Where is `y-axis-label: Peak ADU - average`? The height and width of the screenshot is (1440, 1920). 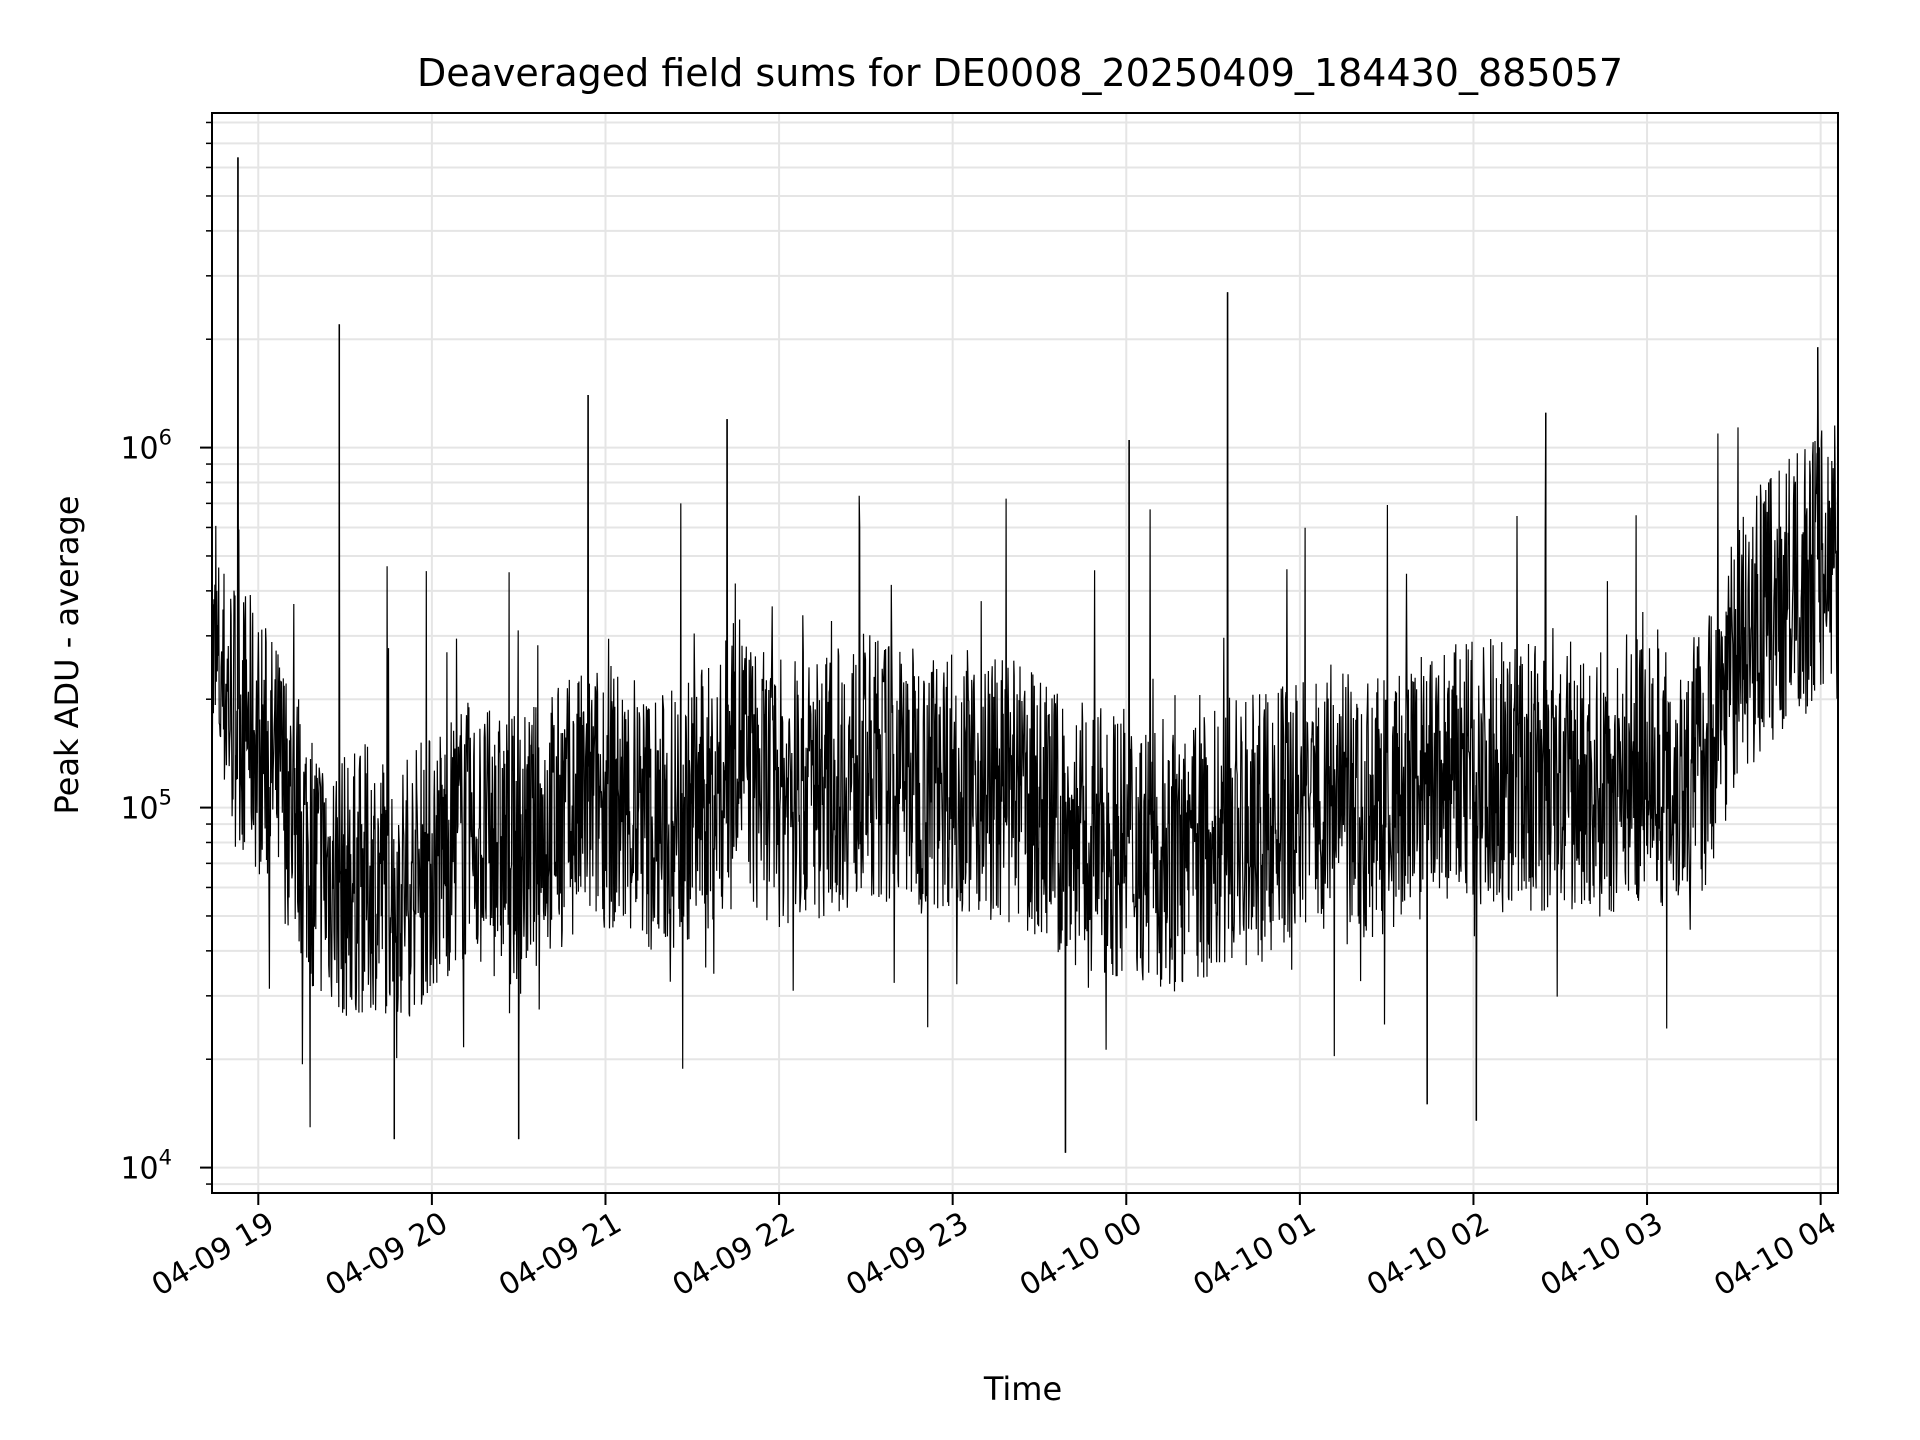
y-axis-label: Peak ADU - average is located at coordinates (67, 655).